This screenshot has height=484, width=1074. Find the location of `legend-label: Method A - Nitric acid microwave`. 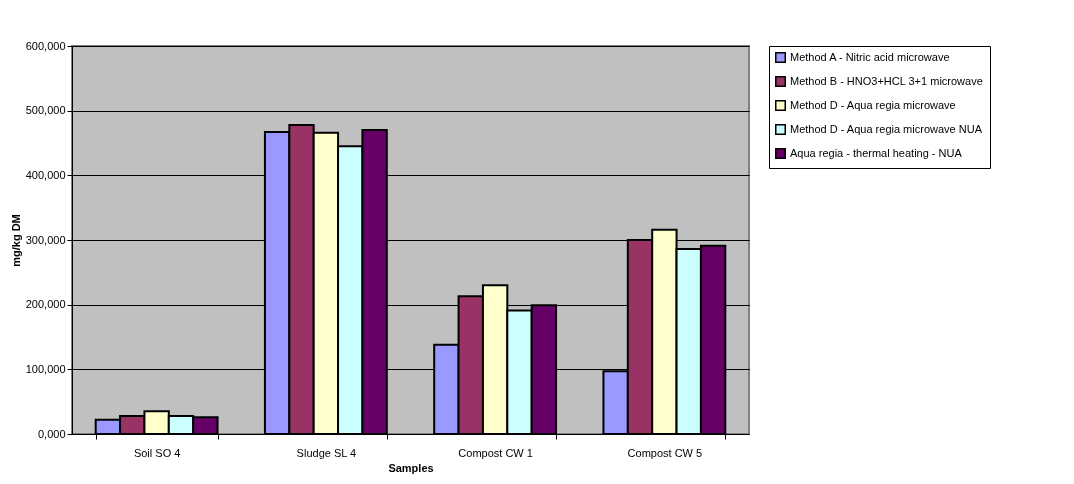

legend-label: Method A - Nitric acid microwave is located at coordinates (870, 56).